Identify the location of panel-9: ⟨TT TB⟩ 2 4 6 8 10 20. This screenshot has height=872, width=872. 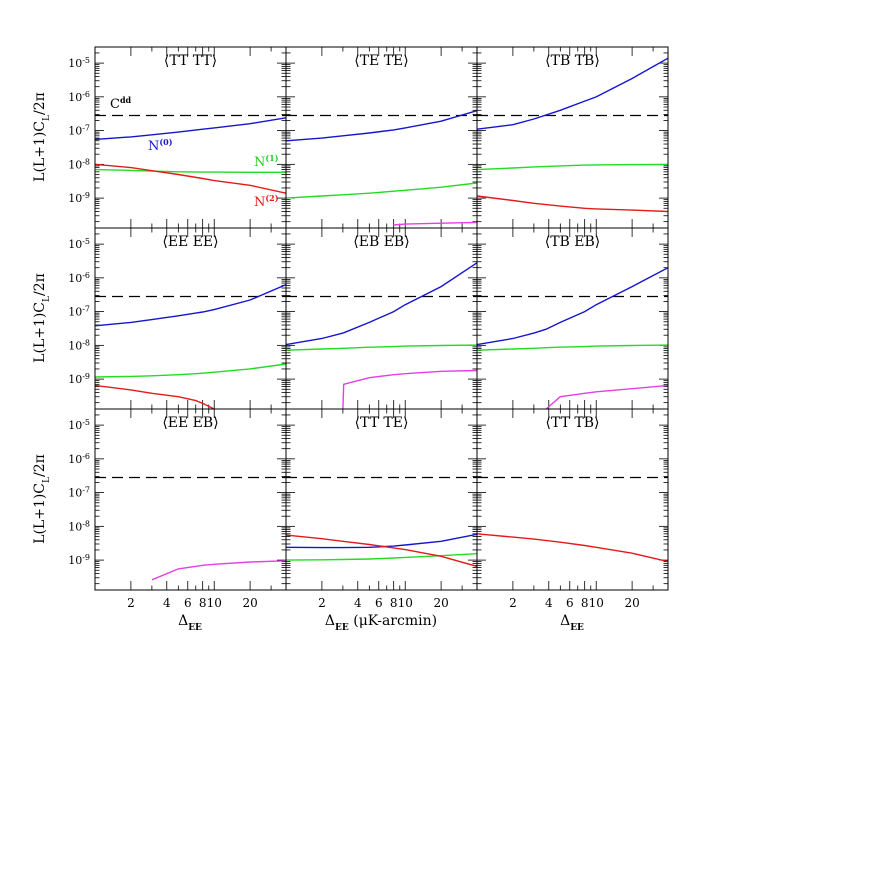
(572, 509).